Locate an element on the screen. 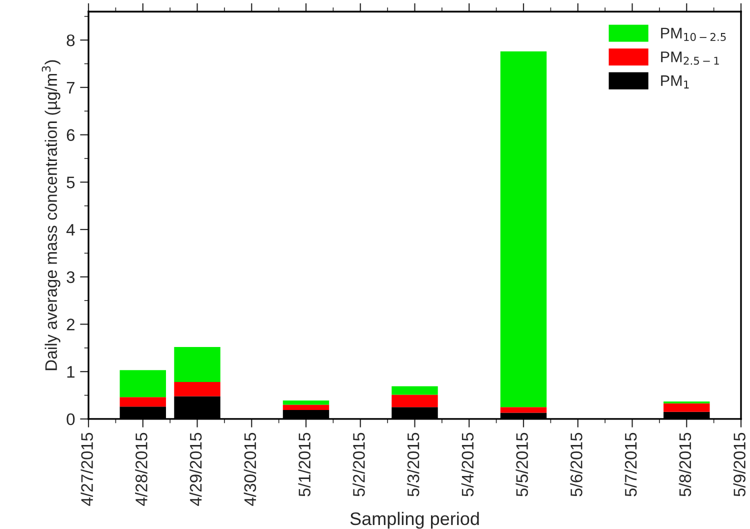 The width and height of the screenshot is (750, 529). y-tick-label: 4 is located at coordinates (70, 230).